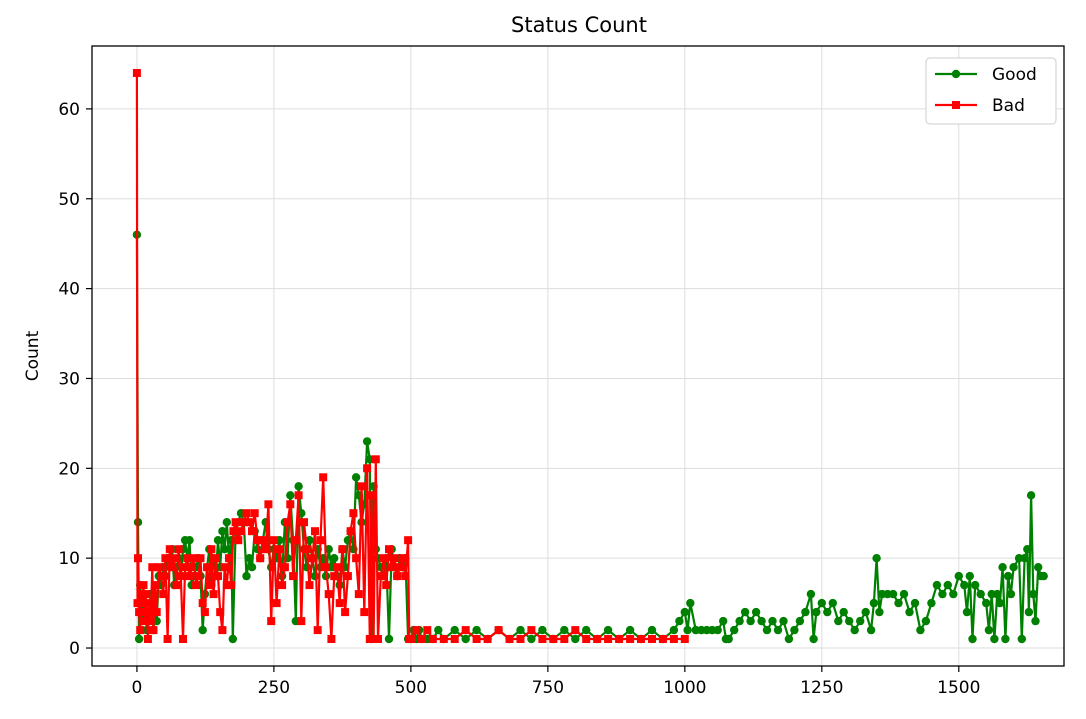  What do you see at coordinates (1014, 75) in the screenshot?
I see `legend-label-good: Good` at bounding box center [1014, 75].